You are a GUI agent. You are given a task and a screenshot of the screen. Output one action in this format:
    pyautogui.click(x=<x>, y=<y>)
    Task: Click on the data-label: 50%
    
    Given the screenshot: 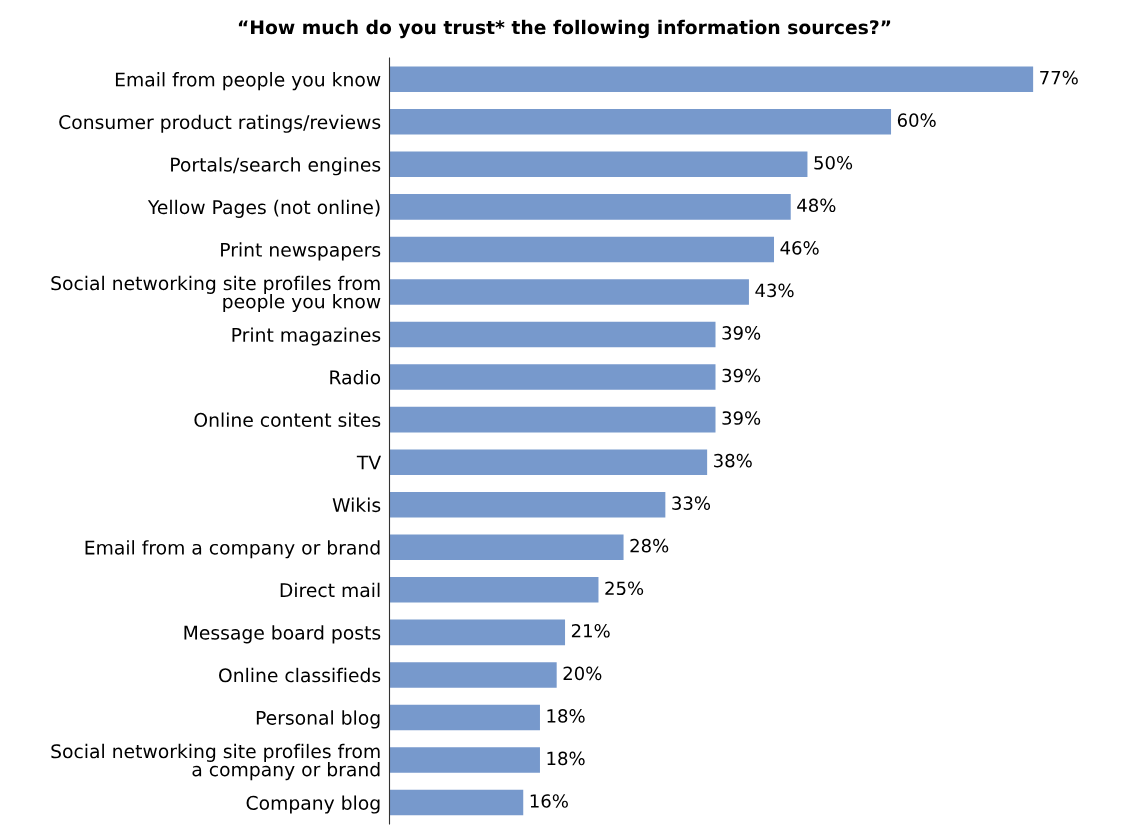 What is the action you would take?
    pyautogui.click(x=833, y=162)
    